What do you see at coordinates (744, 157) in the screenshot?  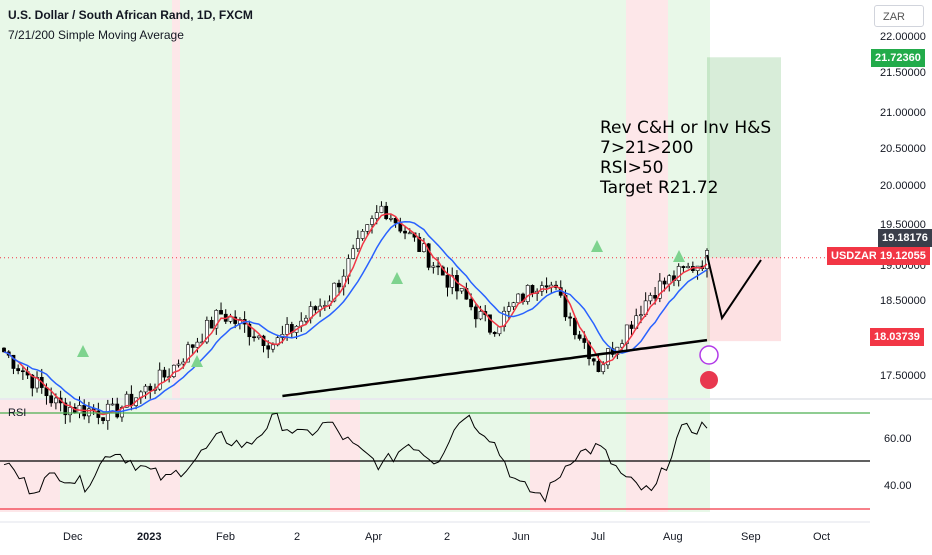 I see `target-zone` at bounding box center [744, 157].